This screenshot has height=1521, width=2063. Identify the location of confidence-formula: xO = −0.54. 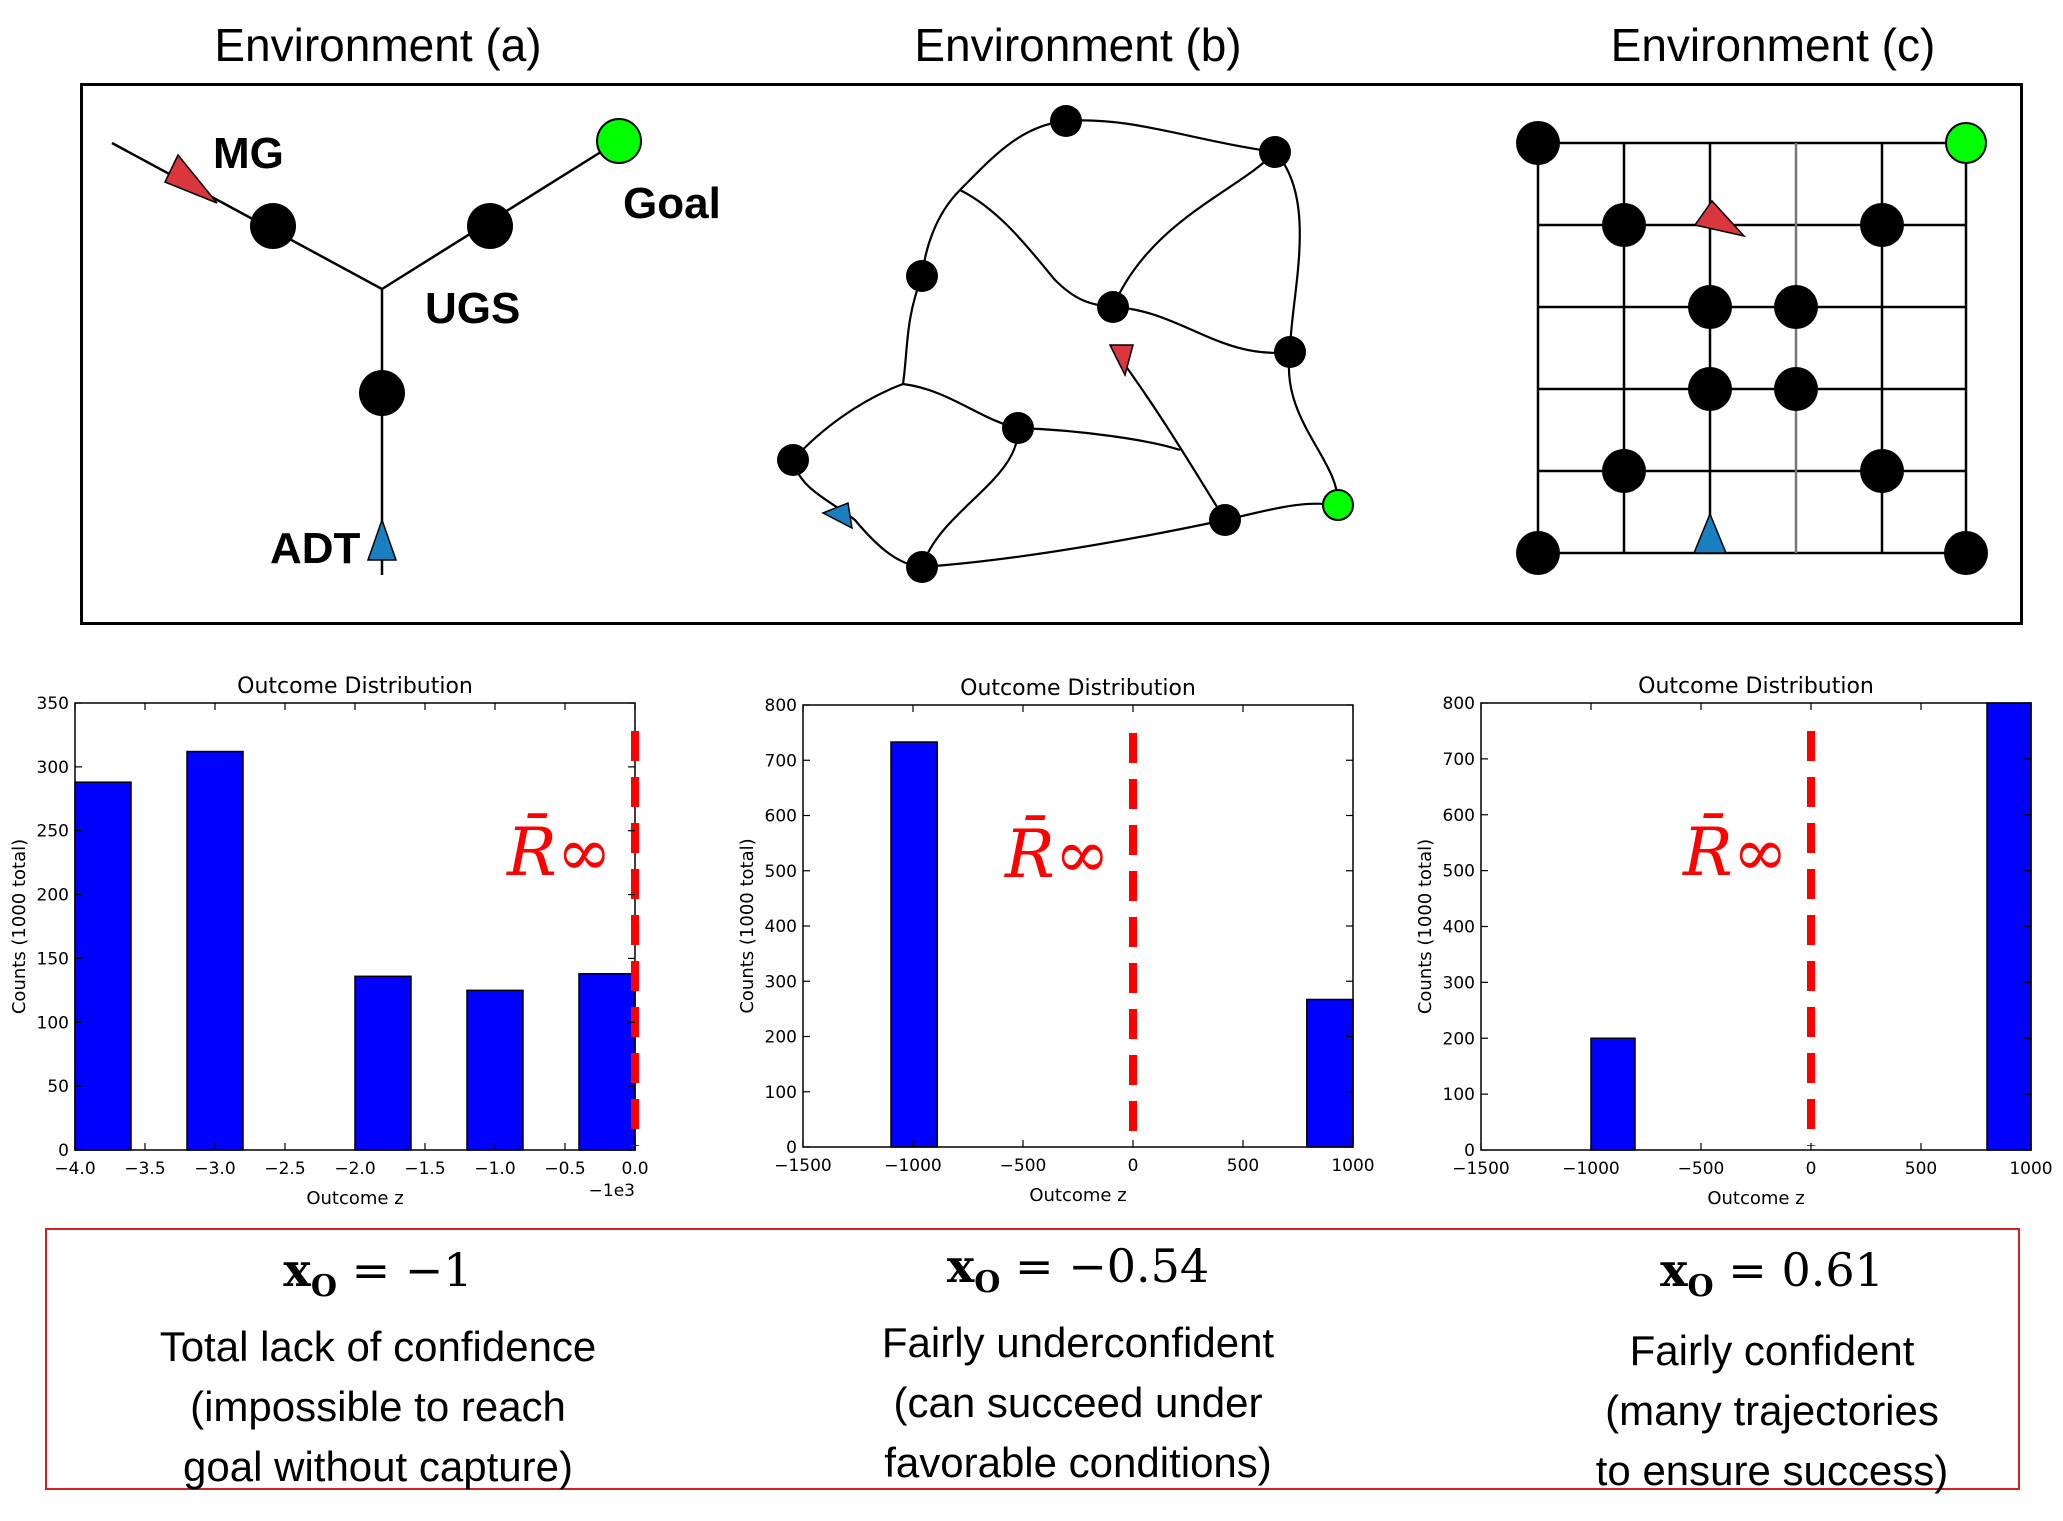
(1078, 1270).